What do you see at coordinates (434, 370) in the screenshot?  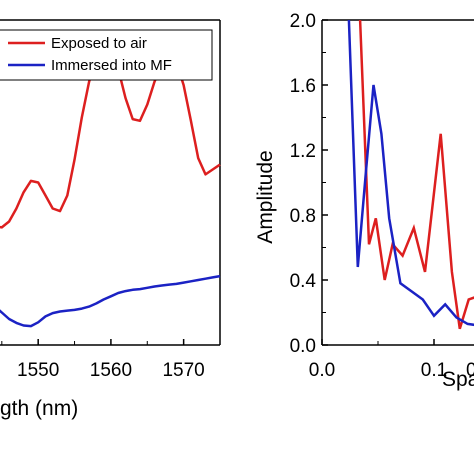 I see `right-x-tick-label-1: 0.1` at bounding box center [434, 370].